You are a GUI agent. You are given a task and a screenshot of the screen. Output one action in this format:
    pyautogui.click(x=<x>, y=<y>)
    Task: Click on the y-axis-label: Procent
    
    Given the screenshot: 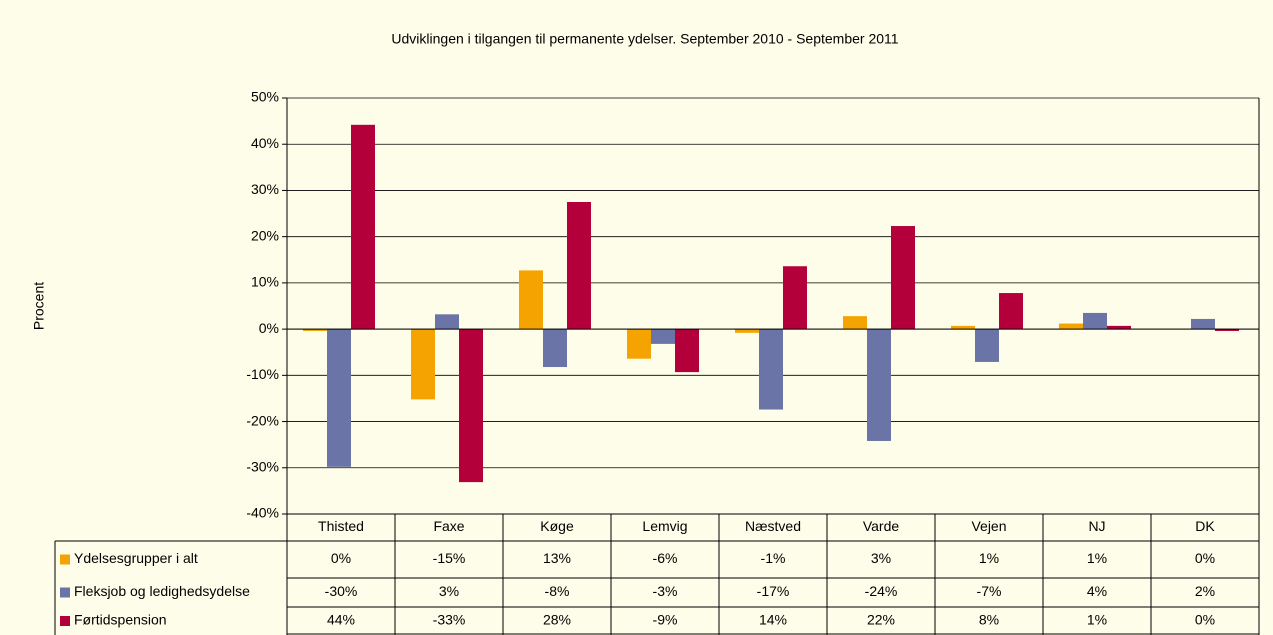 What is the action you would take?
    pyautogui.click(x=39, y=306)
    